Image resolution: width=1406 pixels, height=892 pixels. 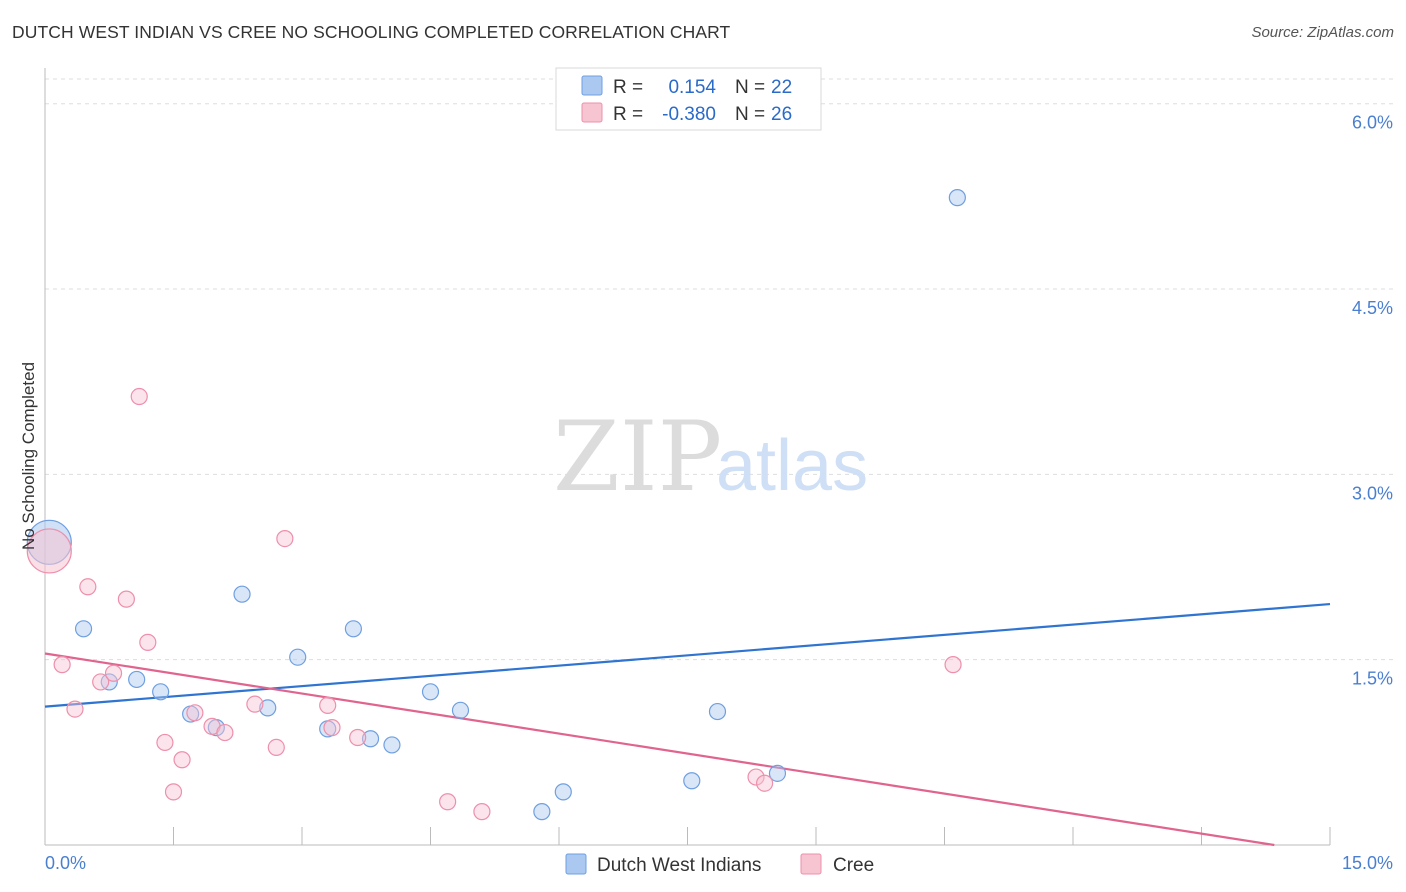 I want to click on y-tick-labels: 1.5% 3.0% 4.5% 6.0%, so click(x=1372, y=401).